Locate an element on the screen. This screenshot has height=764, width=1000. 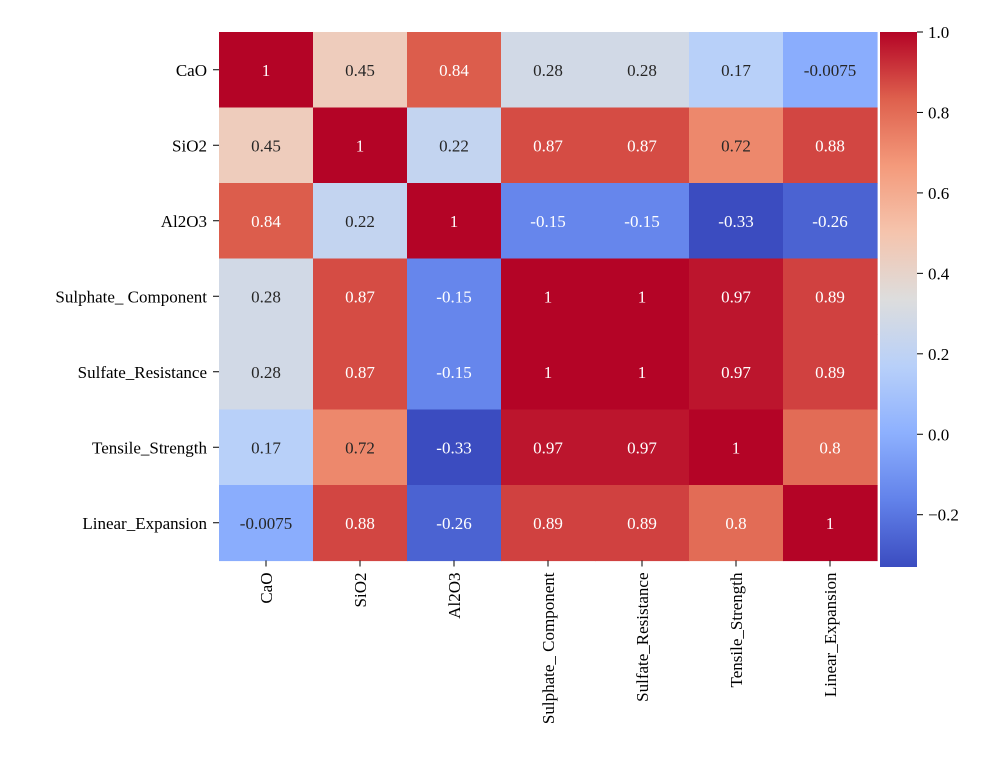
column-label-sio2: SiO2 is located at coordinates (360, 590).